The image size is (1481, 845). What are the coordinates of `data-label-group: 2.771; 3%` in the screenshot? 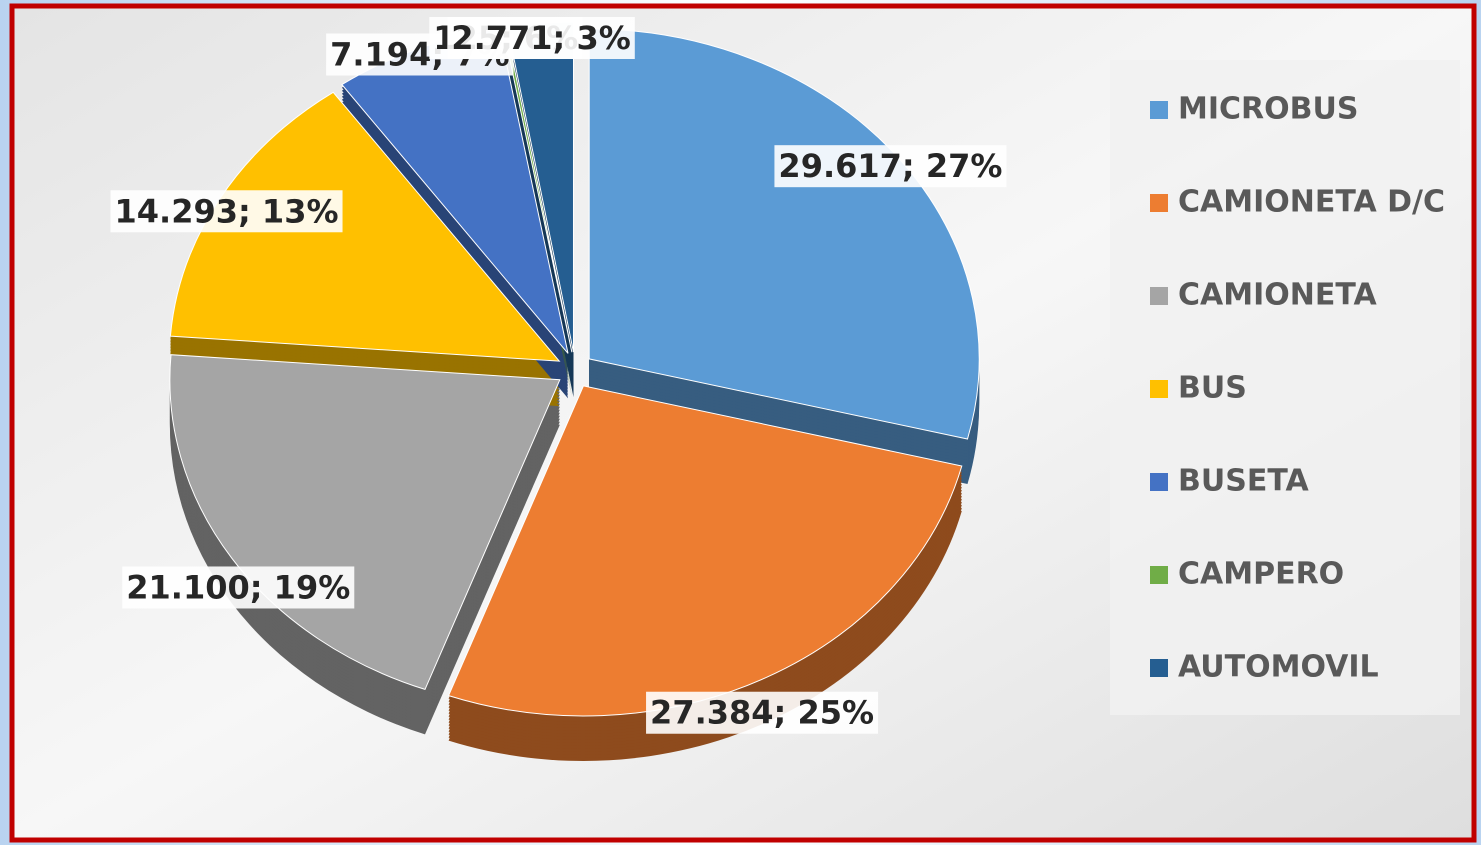 It's located at (541, 38).